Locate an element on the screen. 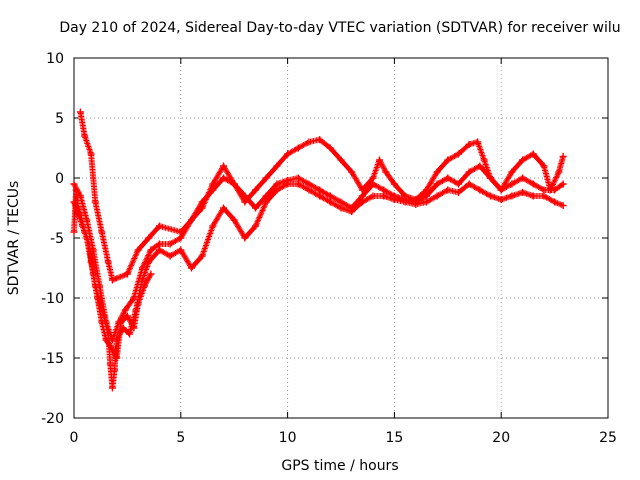  y-tick-label: -5 is located at coordinates (57, 239).